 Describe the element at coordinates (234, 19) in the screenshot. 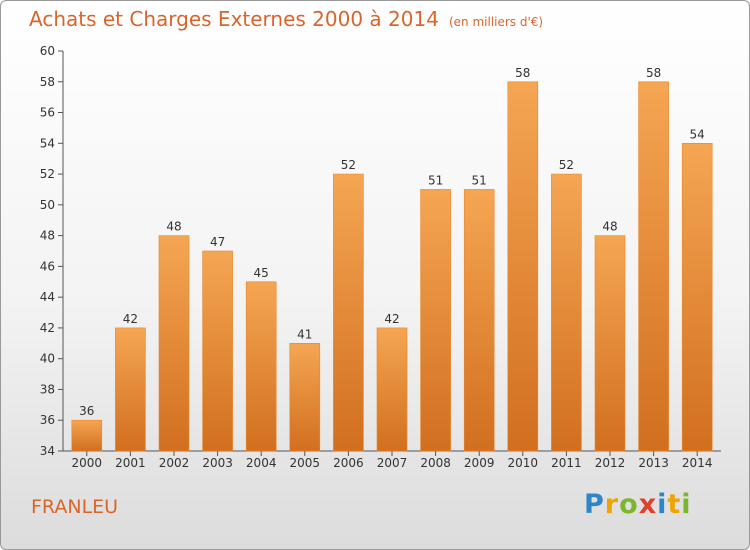

I see `chart-title-text: Achats et Charges Externes 2000 à 2014` at that location.